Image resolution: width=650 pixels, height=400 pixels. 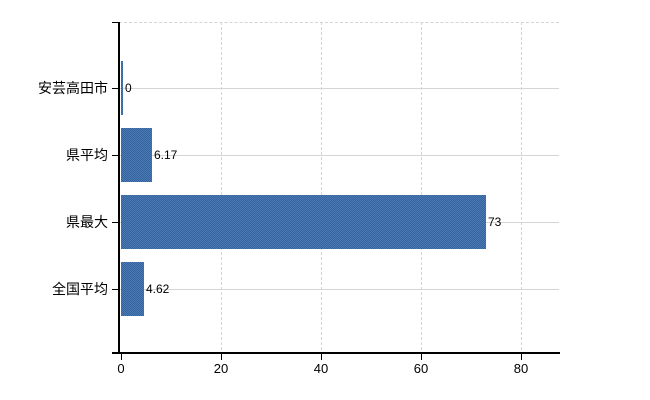 What do you see at coordinates (221, 368) in the screenshot?
I see `x-tick-label: 20` at bounding box center [221, 368].